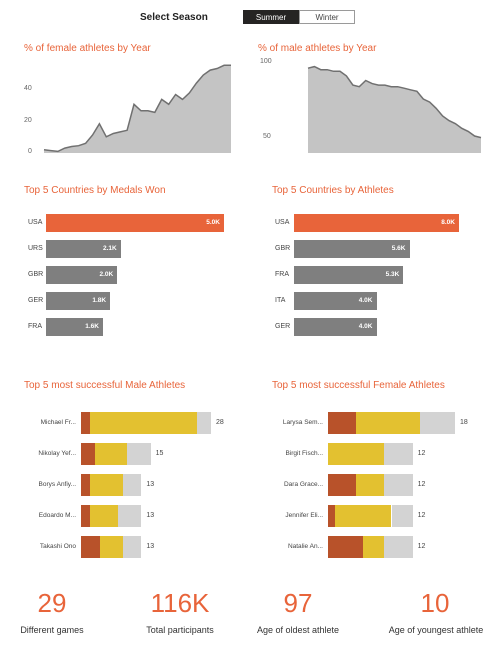  Describe the element at coordinates (28, 120) in the screenshot. I see `female-ytick-20: 20` at that location.